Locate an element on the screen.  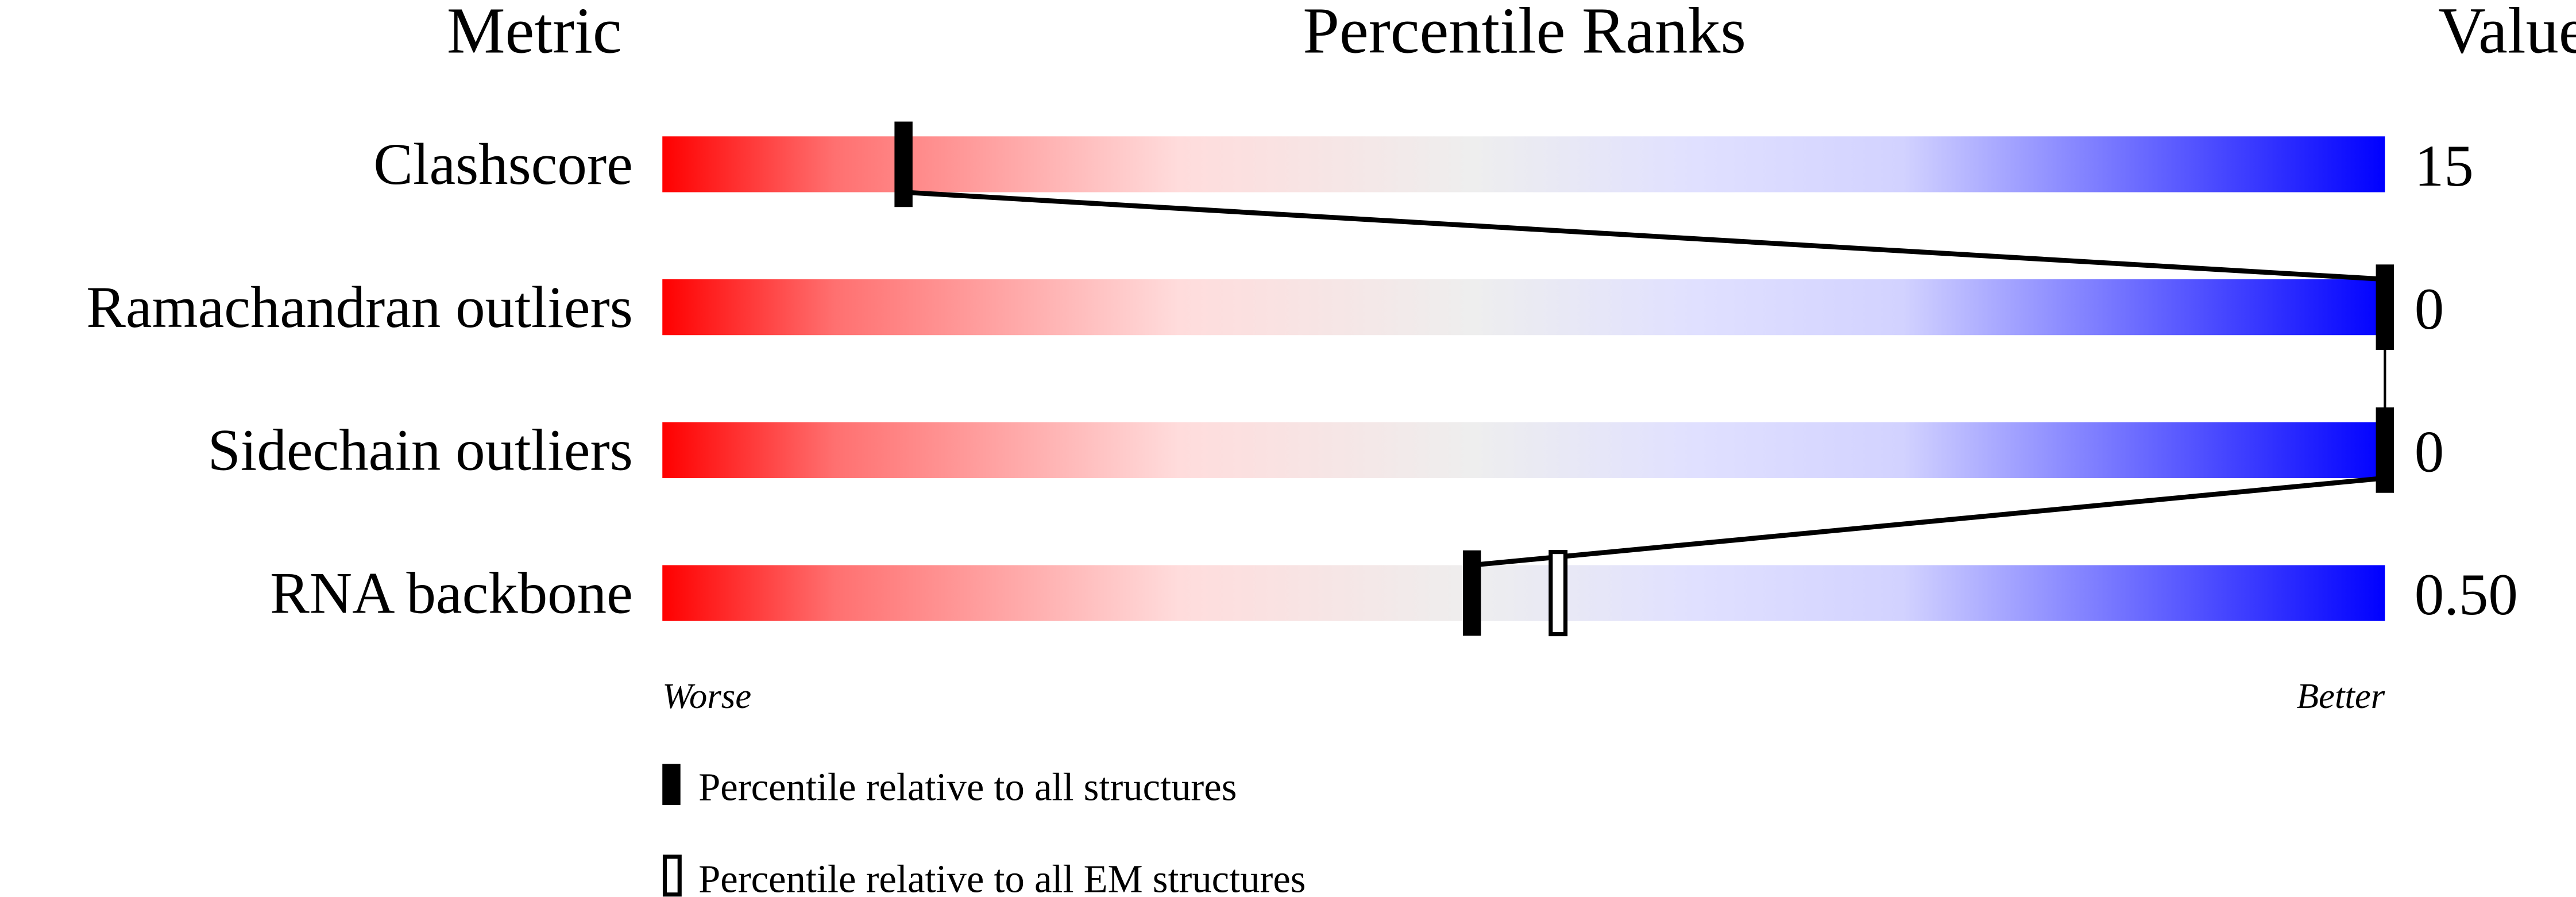
marker-all-ramachandran-outliers is located at coordinates (2385, 307).